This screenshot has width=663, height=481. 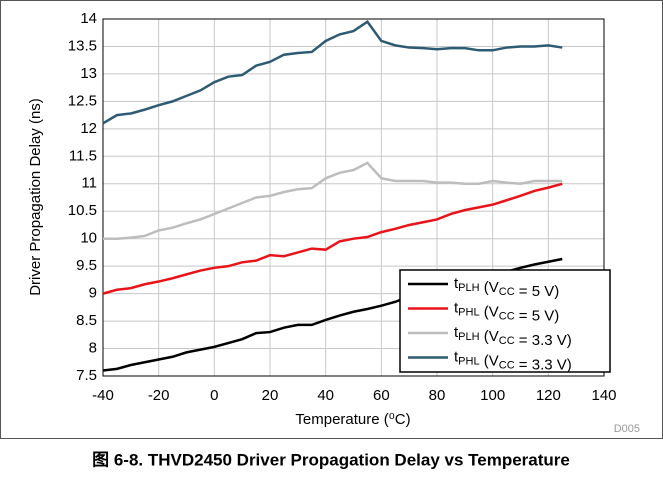 What do you see at coordinates (93, 293) in the screenshot?
I see `y-tick-label: 9` at bounding box center [93, 293].